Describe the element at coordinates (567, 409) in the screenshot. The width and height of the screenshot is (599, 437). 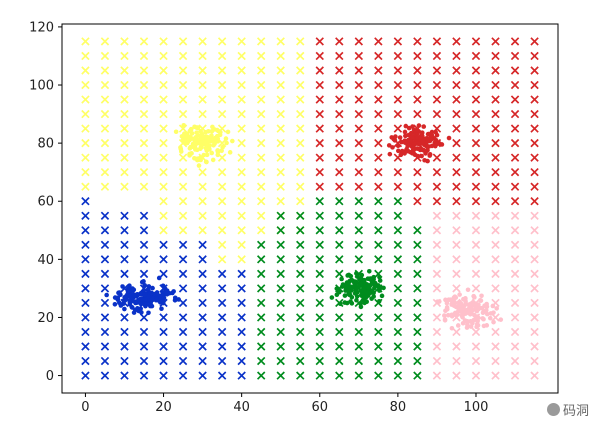
I see `watermark: 码洞` at that location.